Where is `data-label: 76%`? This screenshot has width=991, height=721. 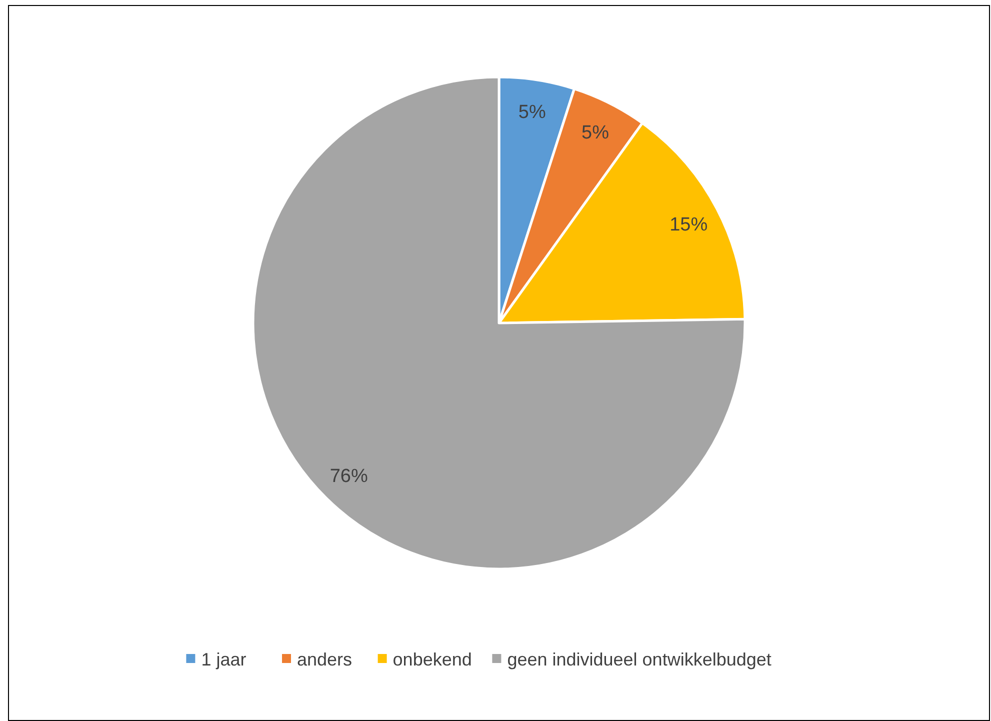
data-label: 76% is located at coordinates (349, 477).